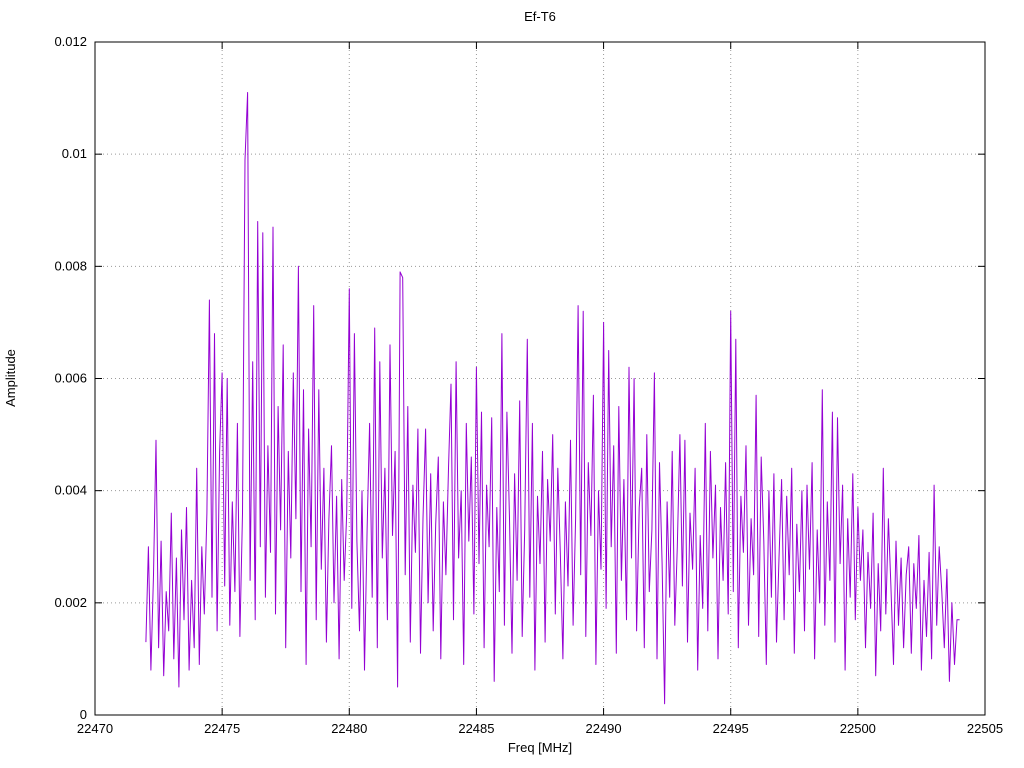 This screenshot has height=768, width=1024. I want to click on x-tick-label: 22495, so click(731, 728).